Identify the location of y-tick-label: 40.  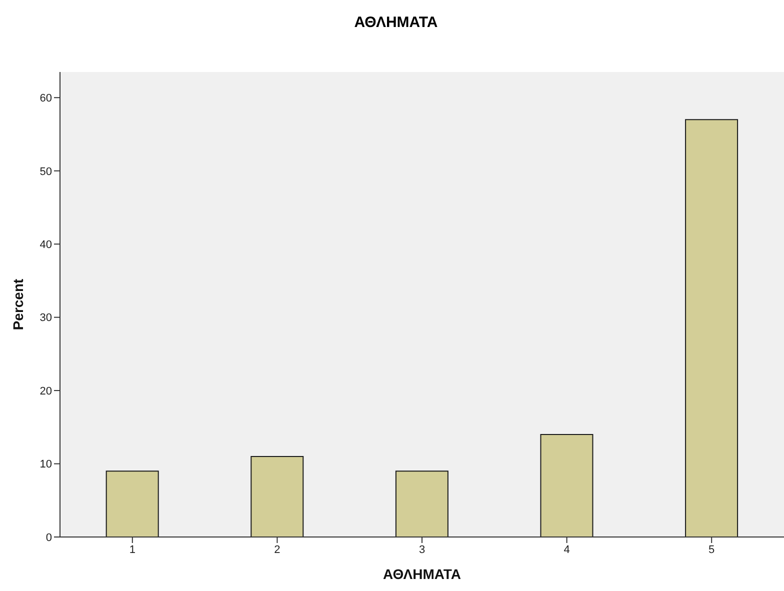
(46, 244).